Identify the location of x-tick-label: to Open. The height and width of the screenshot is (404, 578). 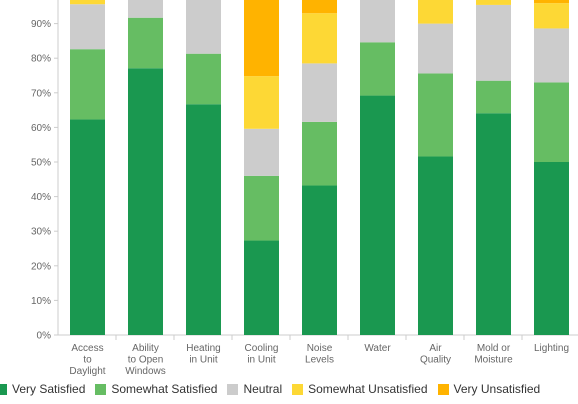
(146, 360).